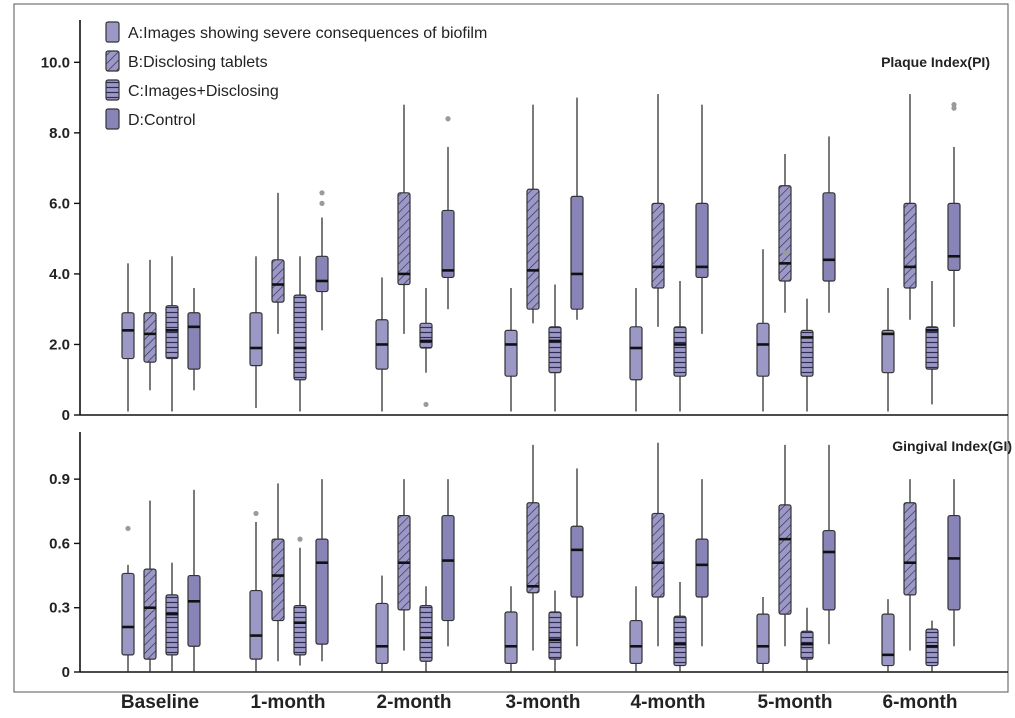  I want to click on y-tick-label: 2.0, so click(59, 344).